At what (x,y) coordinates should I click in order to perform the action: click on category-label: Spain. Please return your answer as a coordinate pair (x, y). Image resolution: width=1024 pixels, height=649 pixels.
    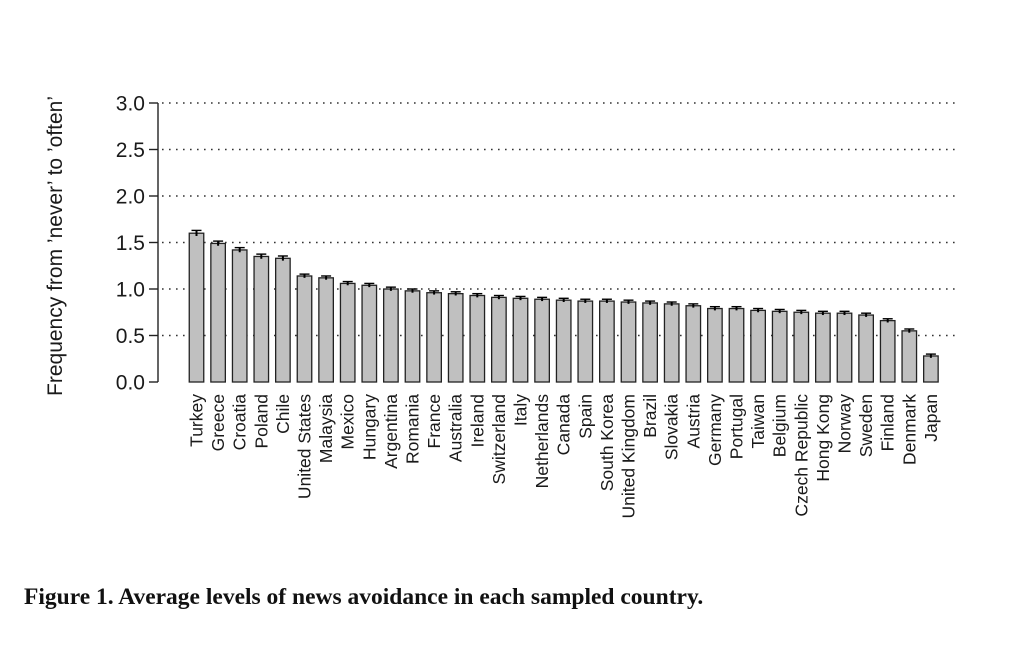
    Looking at the image, I should click on (585, 416).